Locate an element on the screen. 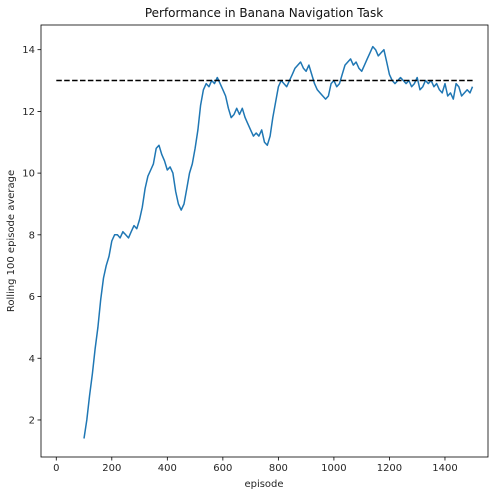 The width and height of the screenshot is (498, 496). y-tick-label: 4 is located at coordinates (32, 359).